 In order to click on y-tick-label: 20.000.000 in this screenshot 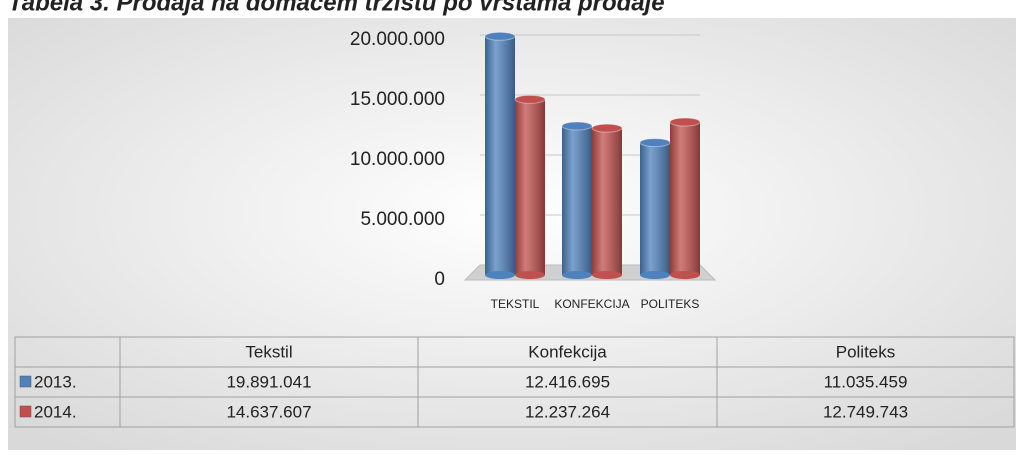, I will do `click(397, 39)`.